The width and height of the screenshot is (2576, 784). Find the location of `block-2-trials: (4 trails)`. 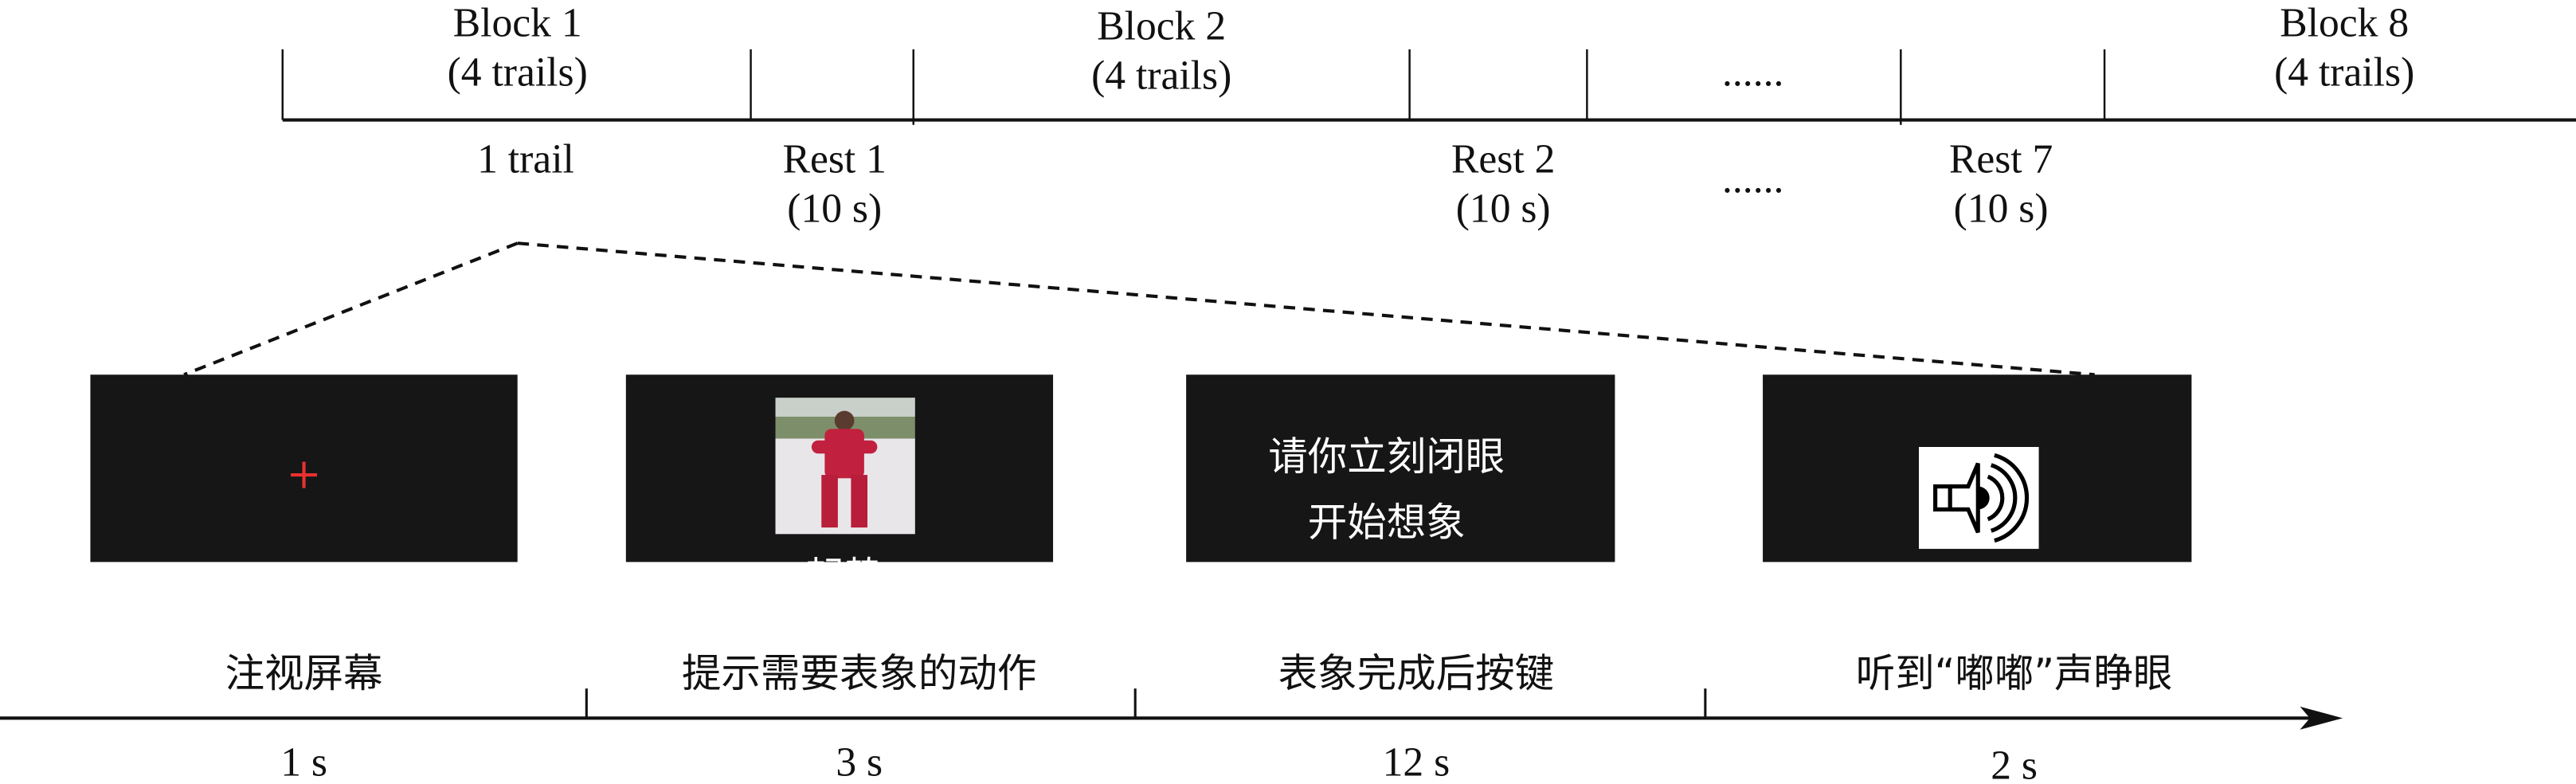

block-2-trials: (4 trails) is located at coordinates (1161, 76).